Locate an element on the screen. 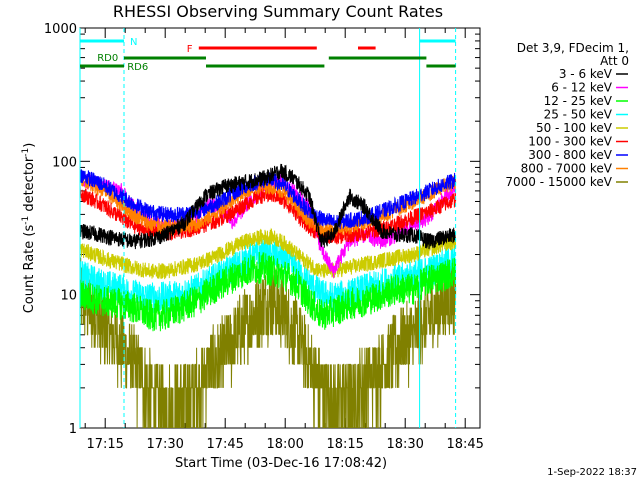  y-axis-label: Count Rate (s-1 detector-1) is located at coordinates (29, 228).